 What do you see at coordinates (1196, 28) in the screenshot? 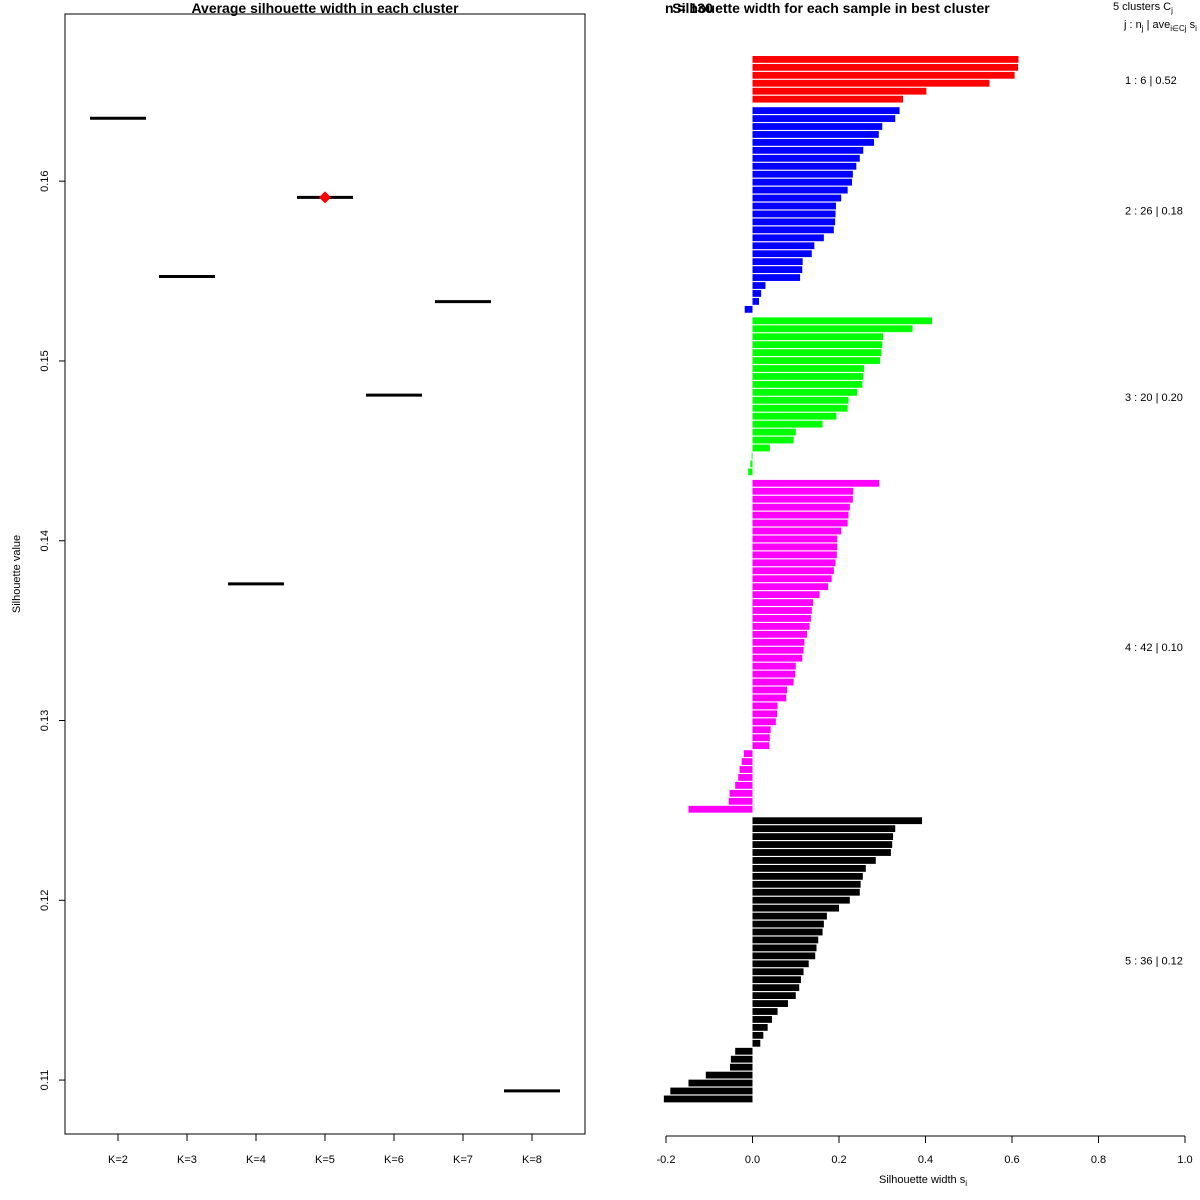
I see `cluster-header-sub-i: i` at bounding box center [1196, 28].